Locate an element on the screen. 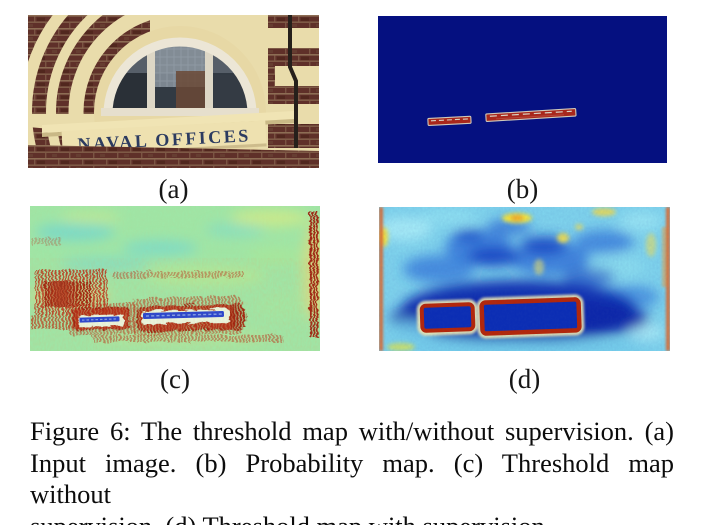 The height and width of the screenshot is (525, 711). threshold-map-supervised-drawing is located at coordinates (524, 279).